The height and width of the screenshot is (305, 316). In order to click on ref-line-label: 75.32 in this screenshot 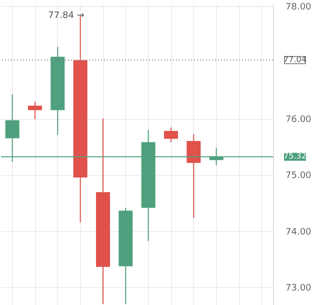, I will do `click(295, 156)`.